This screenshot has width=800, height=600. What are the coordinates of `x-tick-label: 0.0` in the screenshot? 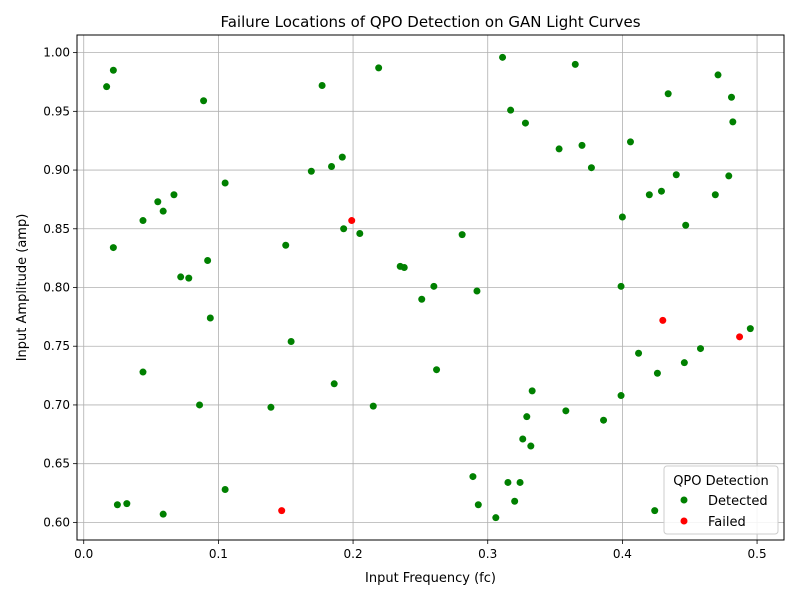 It's located at (83, 554).